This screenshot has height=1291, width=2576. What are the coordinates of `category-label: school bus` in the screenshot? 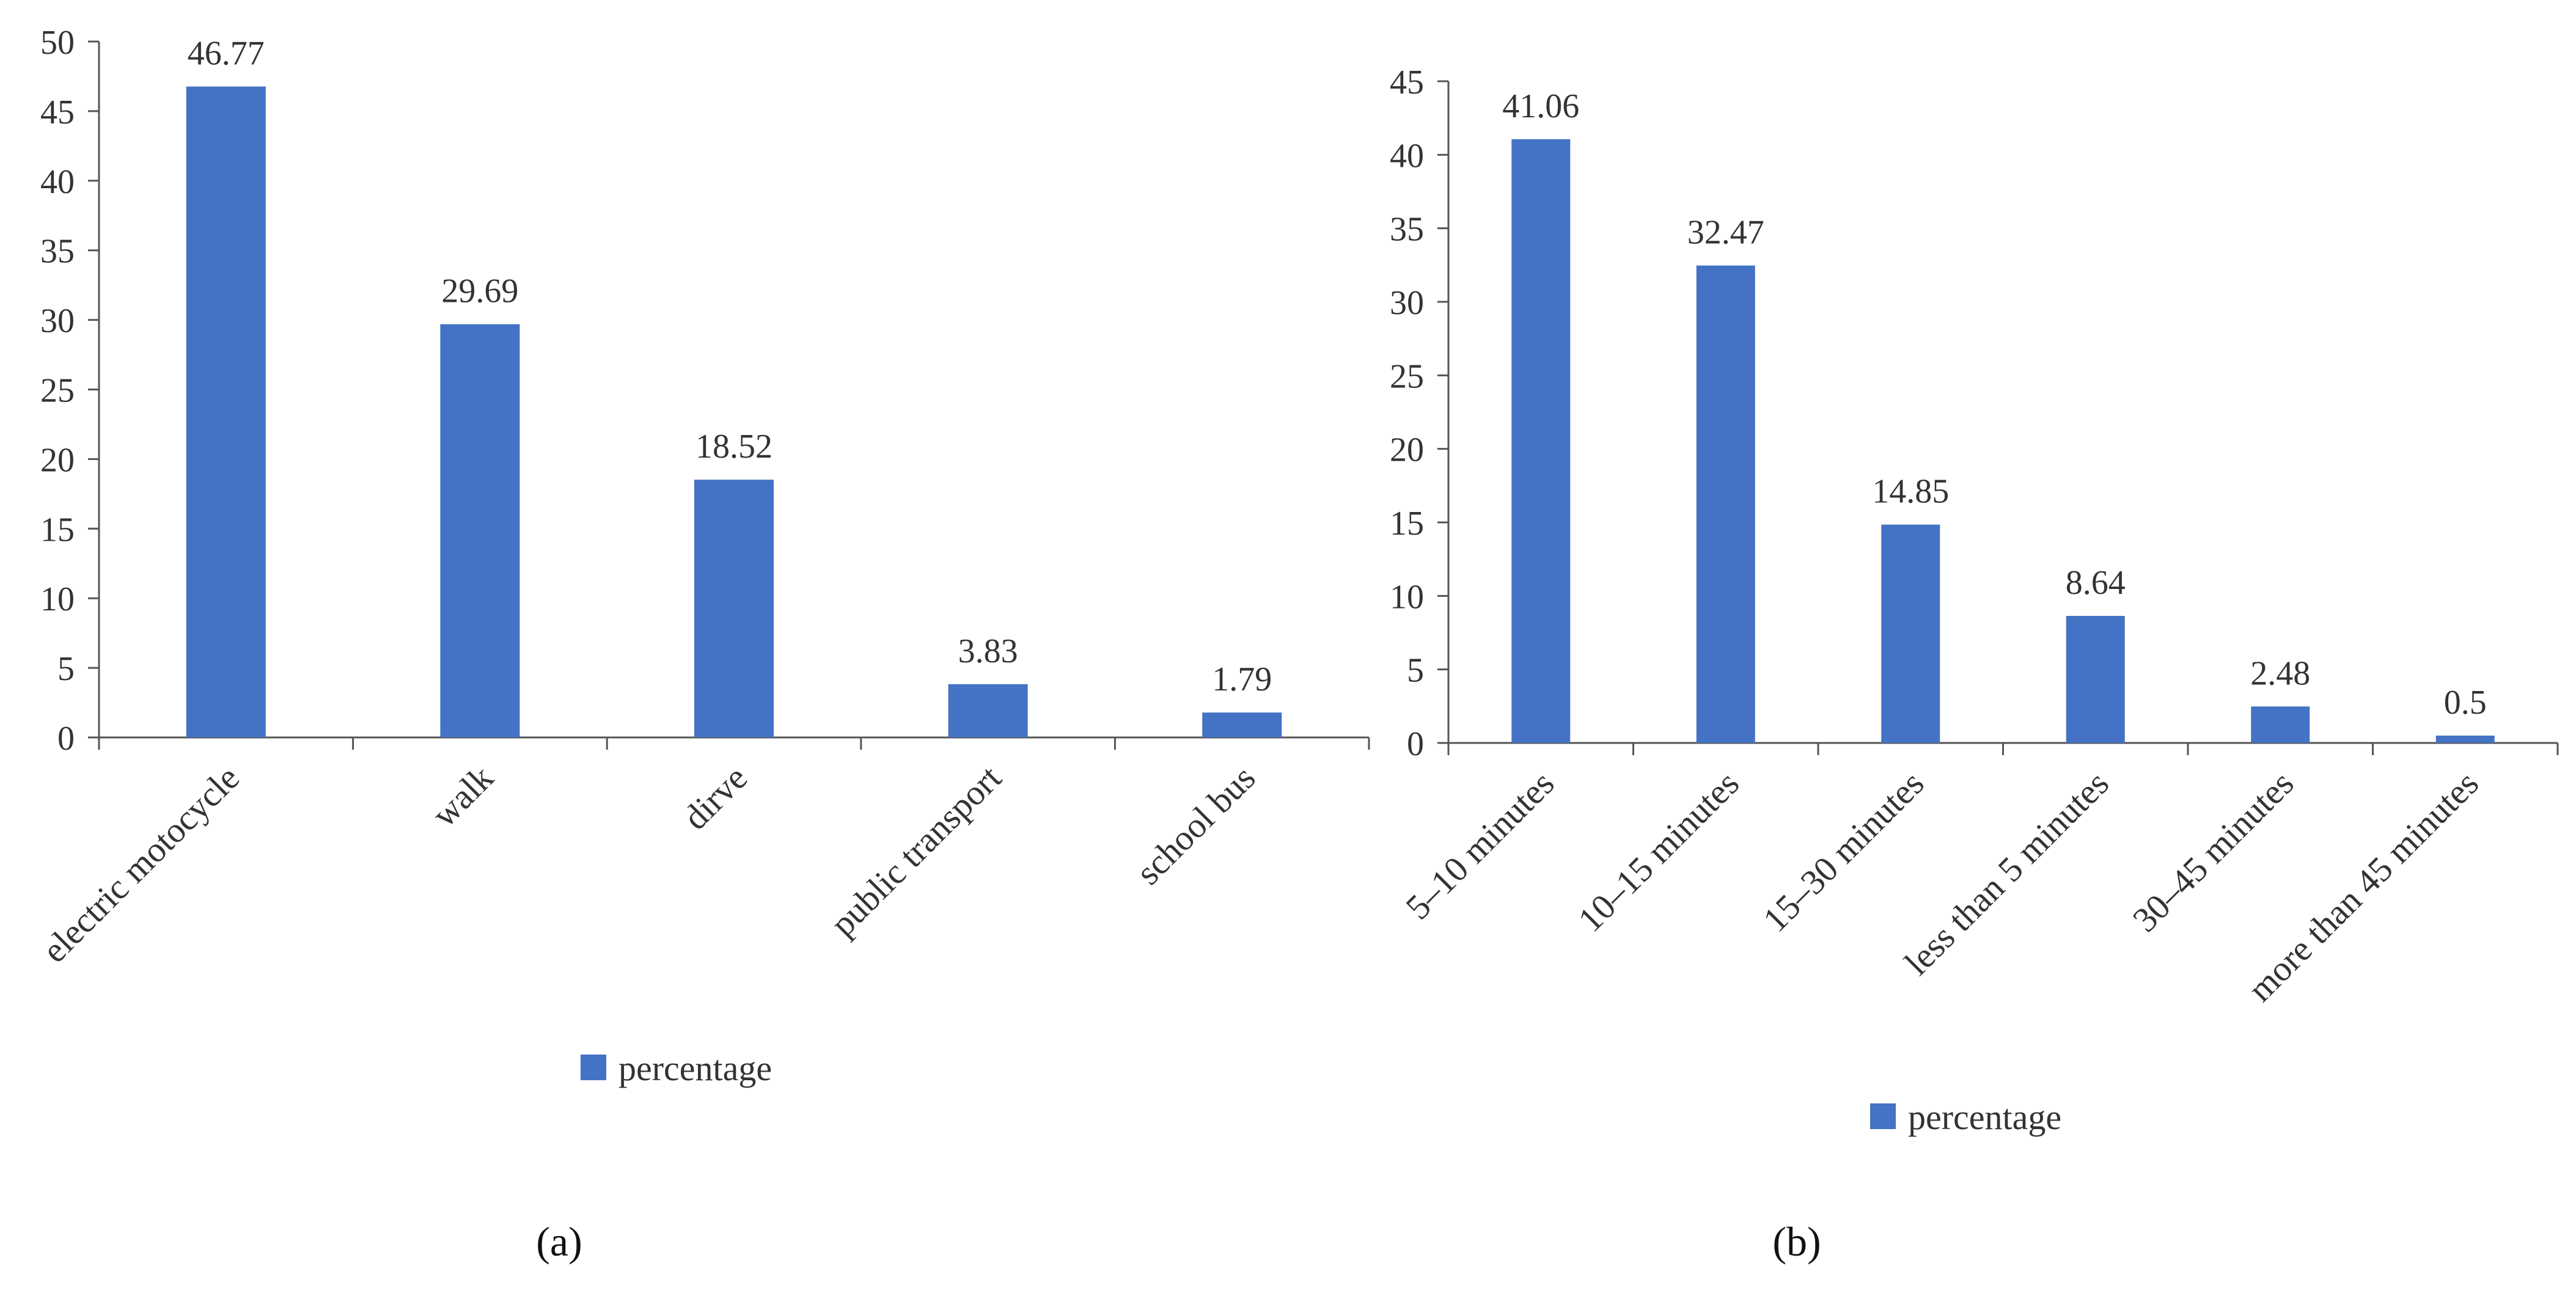 It's located at (1195, 825).